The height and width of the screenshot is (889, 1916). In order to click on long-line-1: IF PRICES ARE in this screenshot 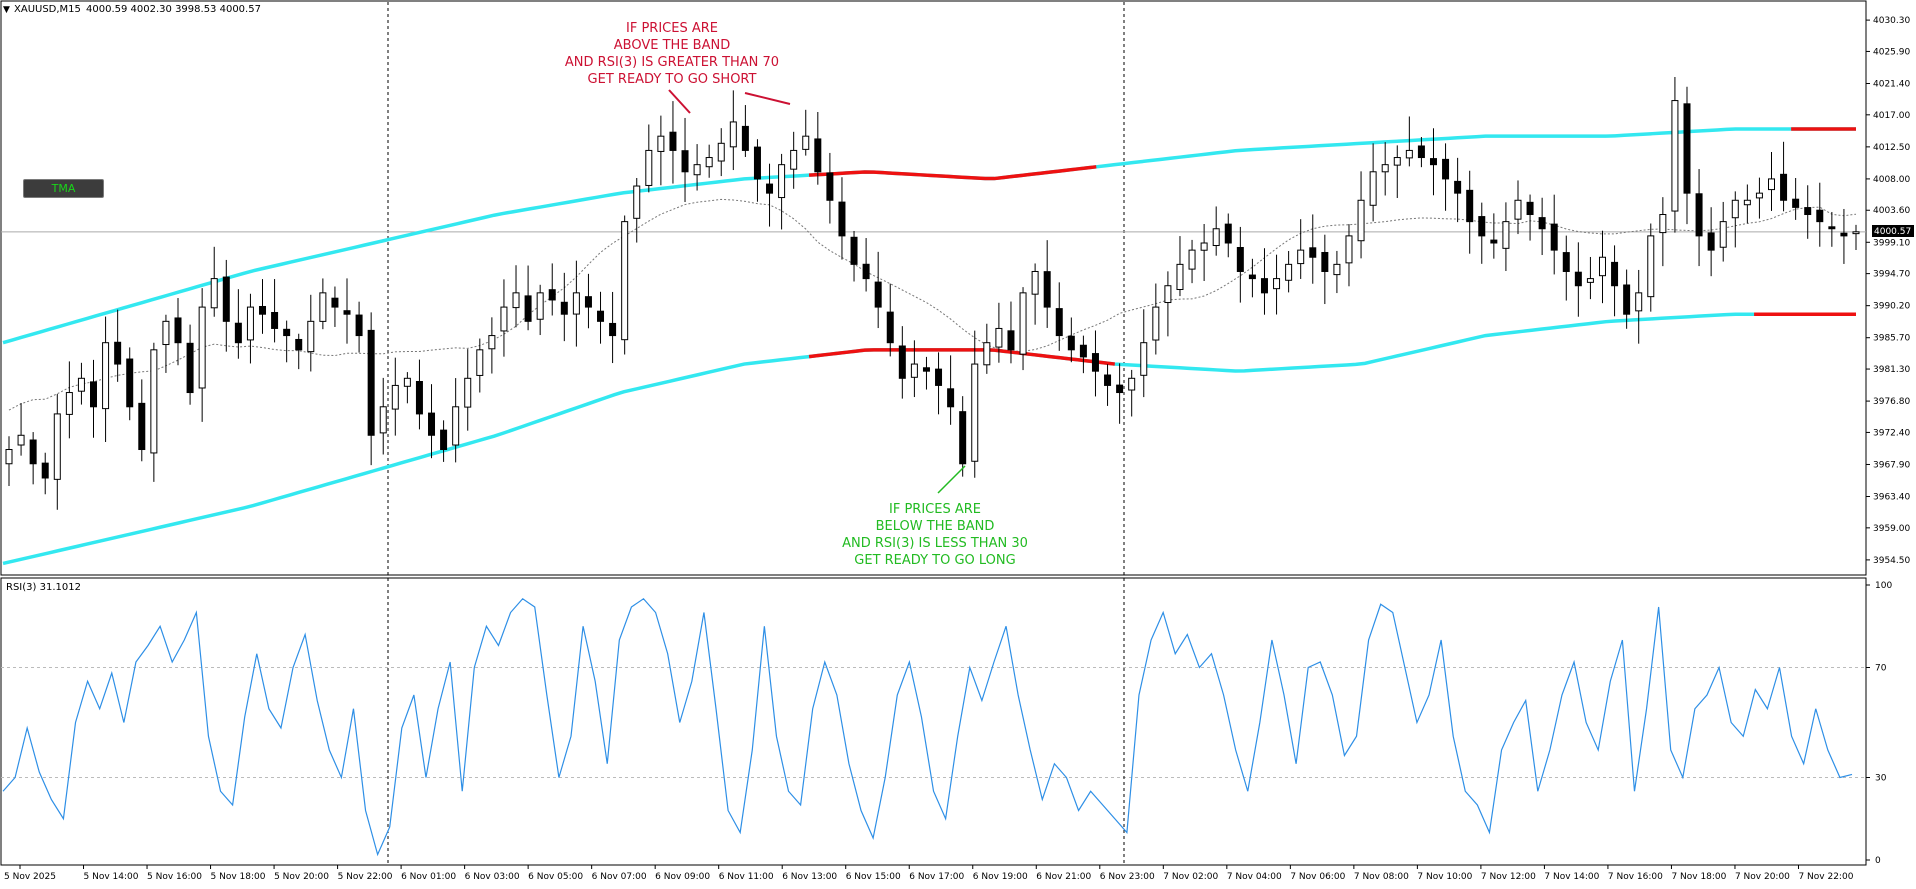, I will do `click(935, 509)`.